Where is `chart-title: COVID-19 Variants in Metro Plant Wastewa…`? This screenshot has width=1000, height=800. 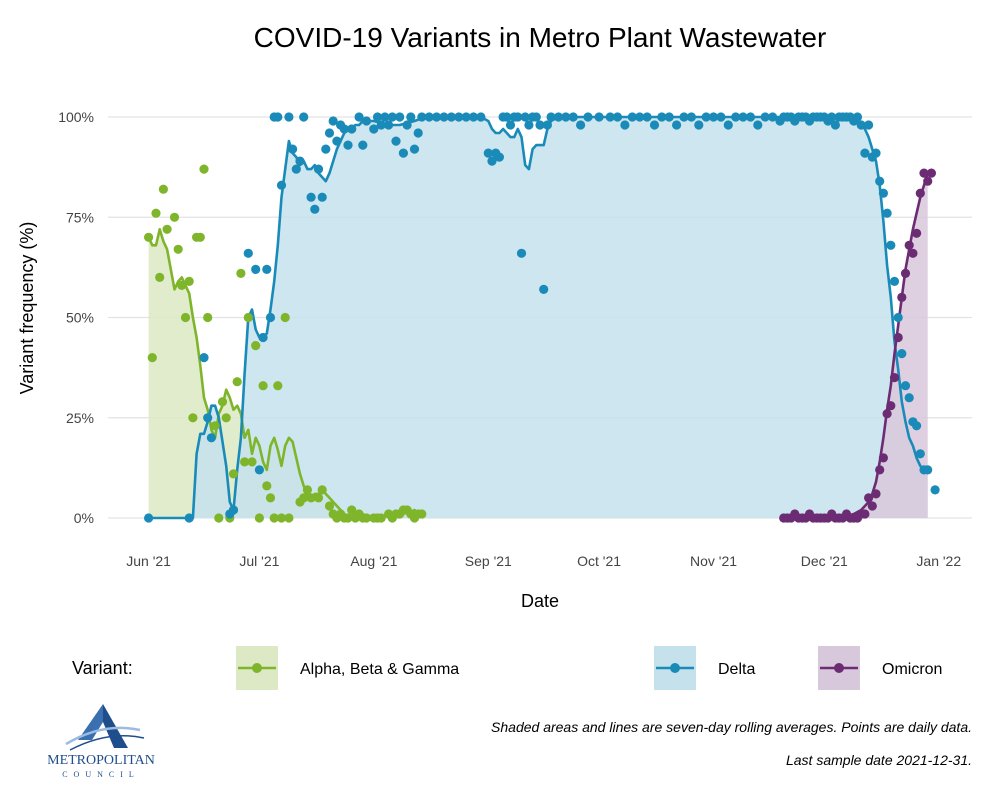
chart-title: COVID-19 Variants in Metro Plant Wastewa… is located at coordinates (540, 37).